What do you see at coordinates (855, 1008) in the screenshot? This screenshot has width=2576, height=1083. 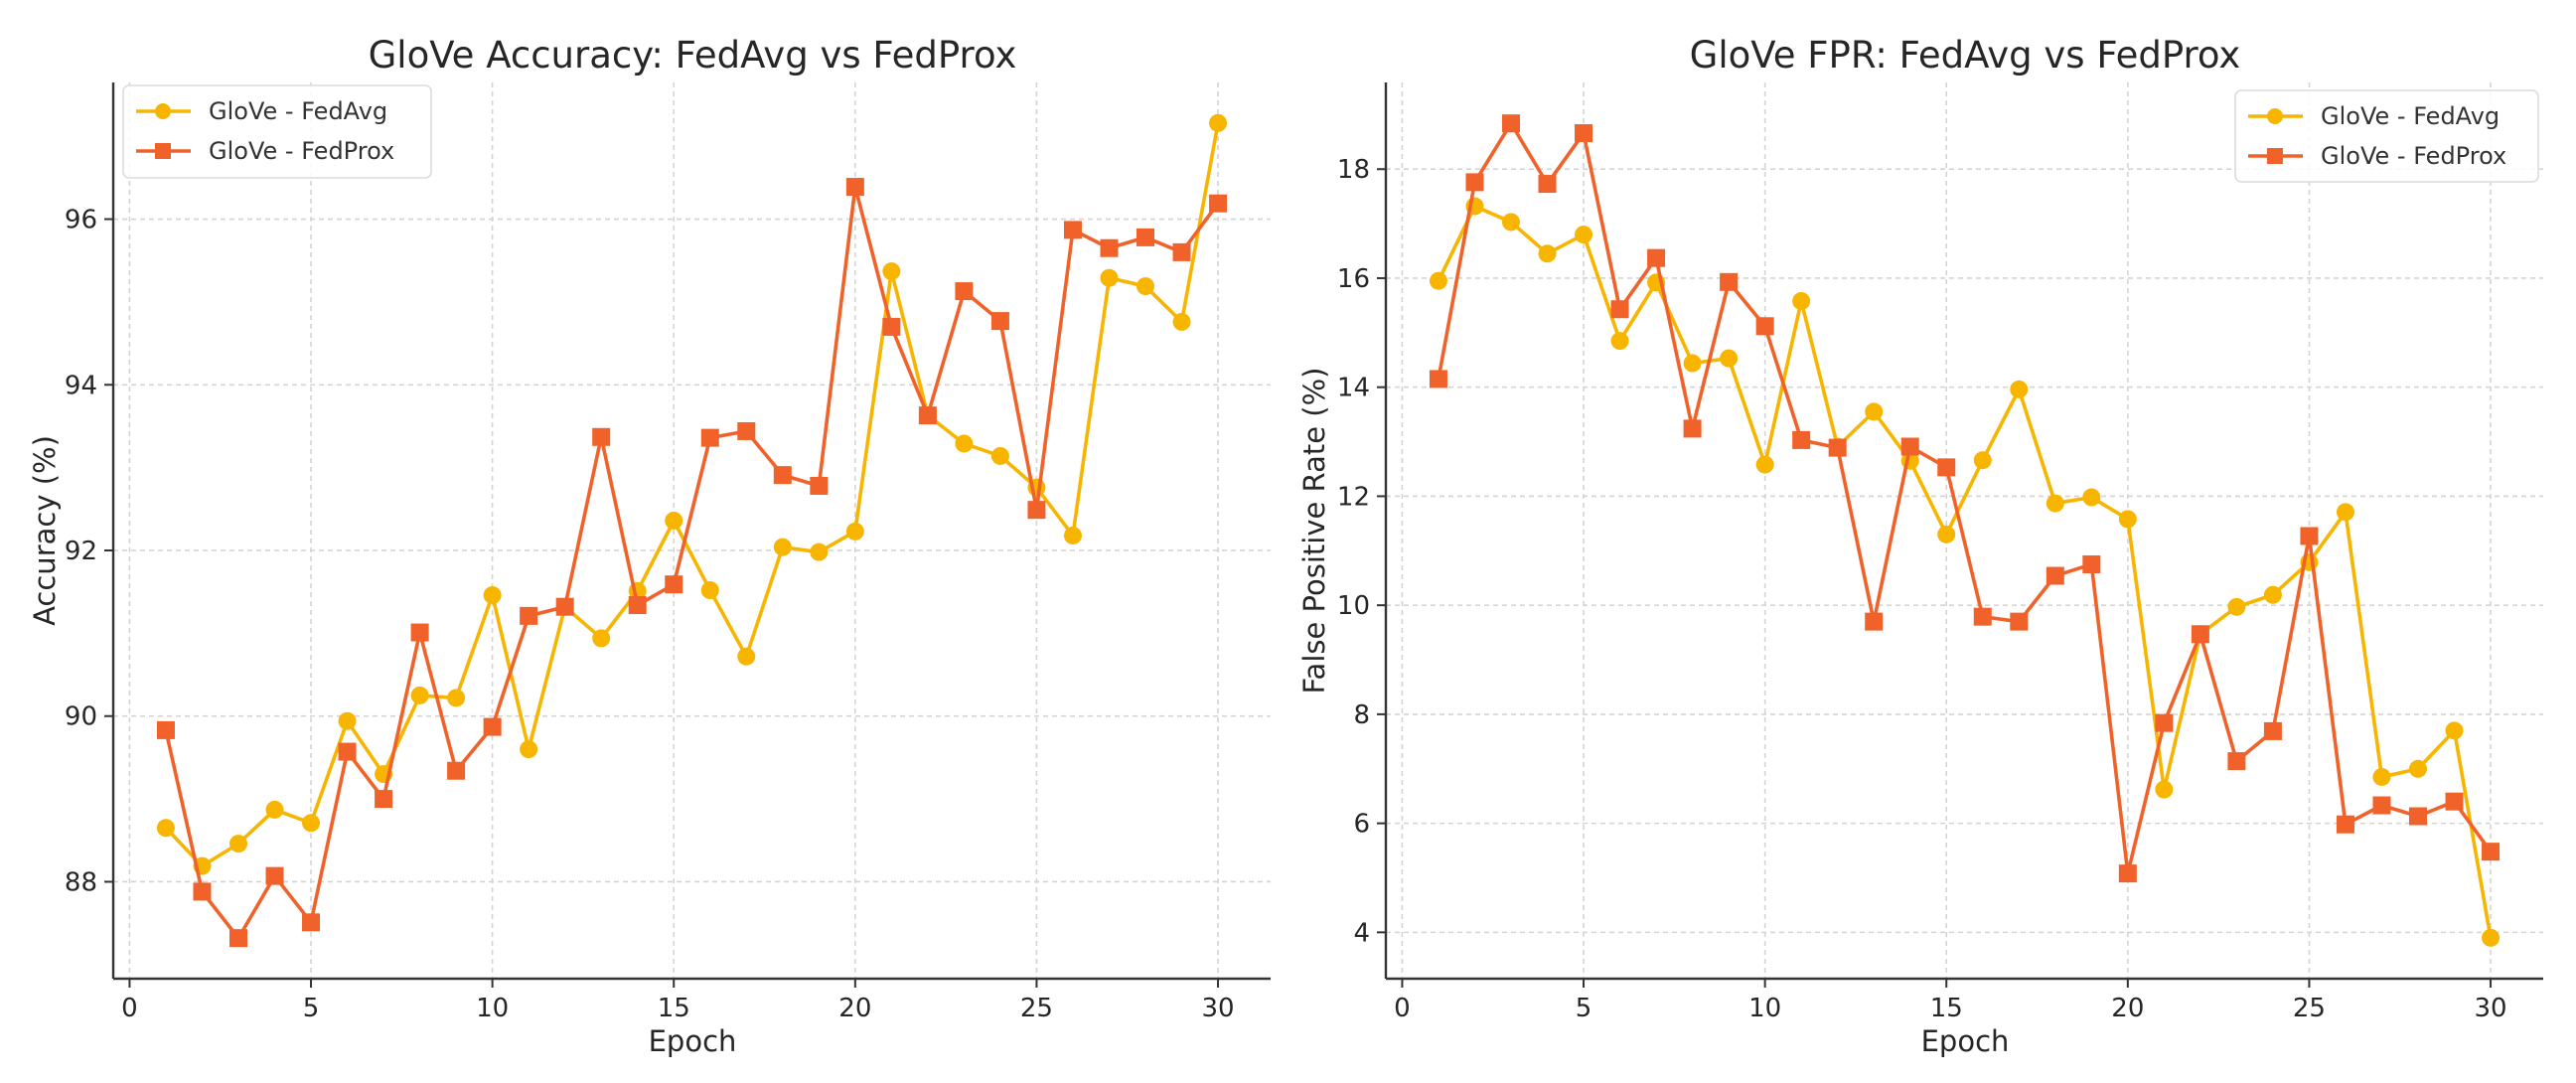 I see `accuracy-x-tick-label: 20` at bounding box center [855, 1008].